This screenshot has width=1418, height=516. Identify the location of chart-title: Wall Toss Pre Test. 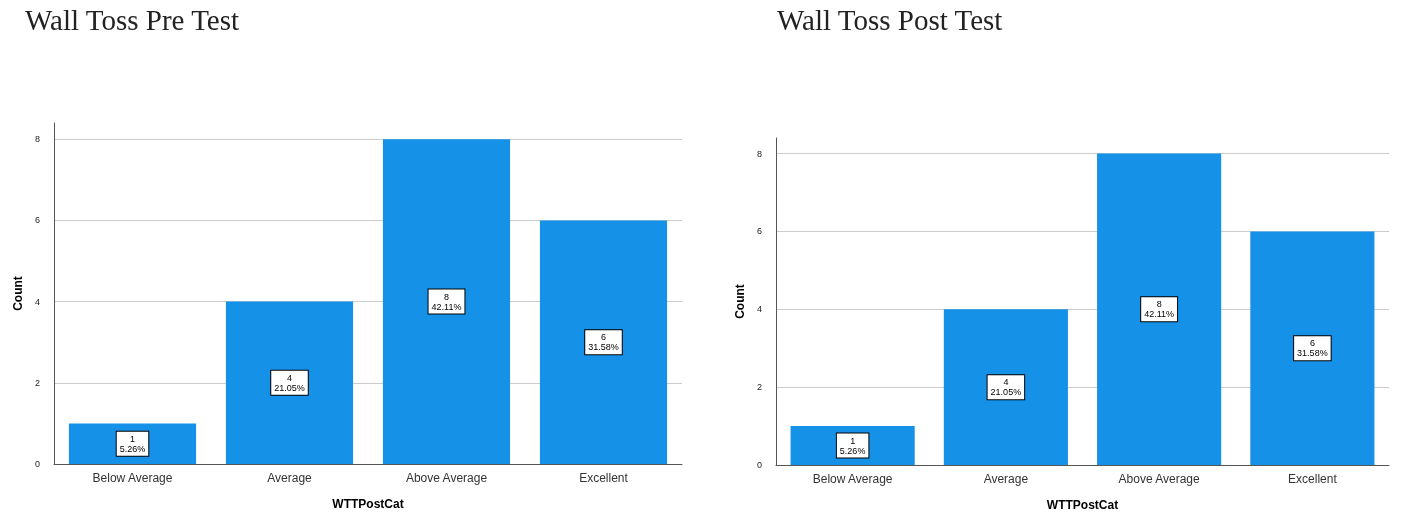
(132, 19).